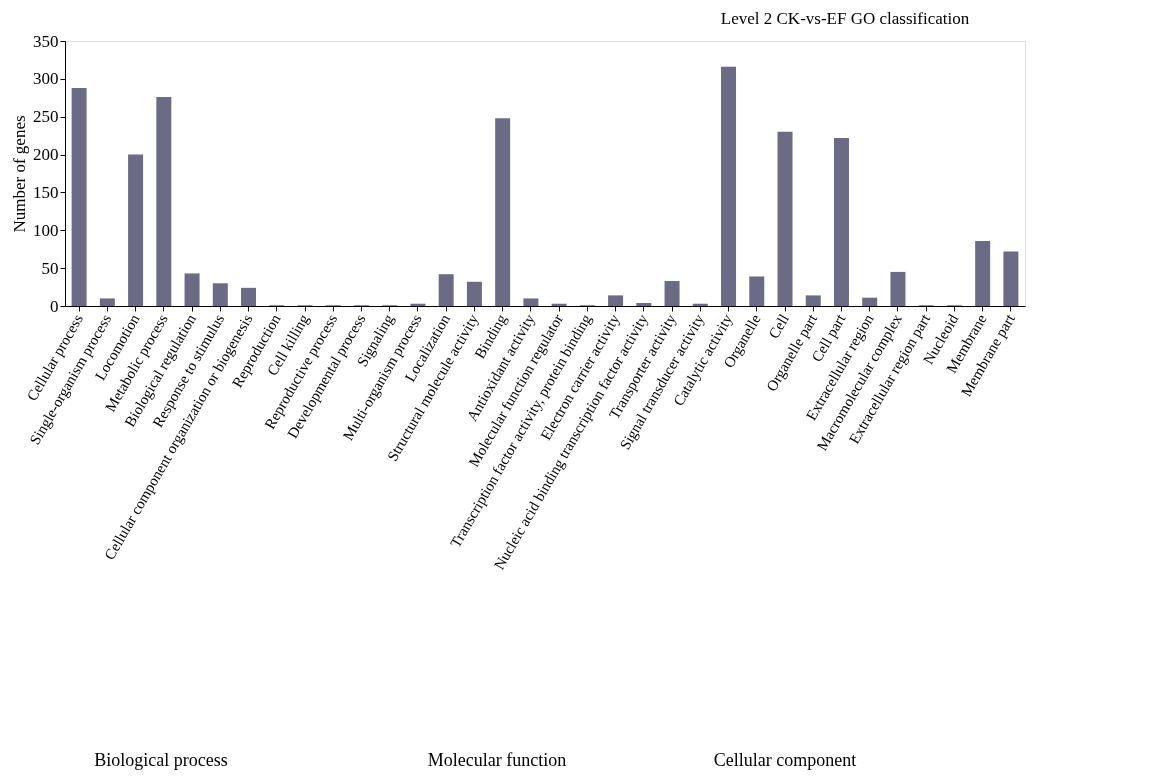 Image resolution: width=1166 pixels, height=778 pixels. I want to click on text: Cellular component, so click(785, 760).